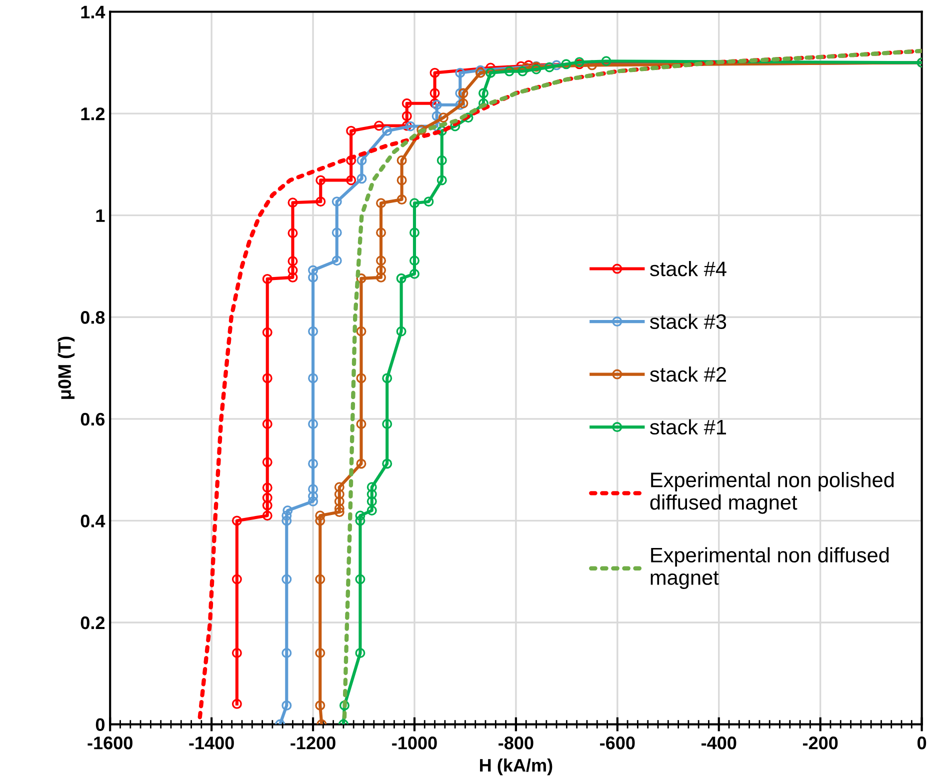 This screenshot has width=933, height=783. I want to click on x-tick-label: 0, so click(921, 743).